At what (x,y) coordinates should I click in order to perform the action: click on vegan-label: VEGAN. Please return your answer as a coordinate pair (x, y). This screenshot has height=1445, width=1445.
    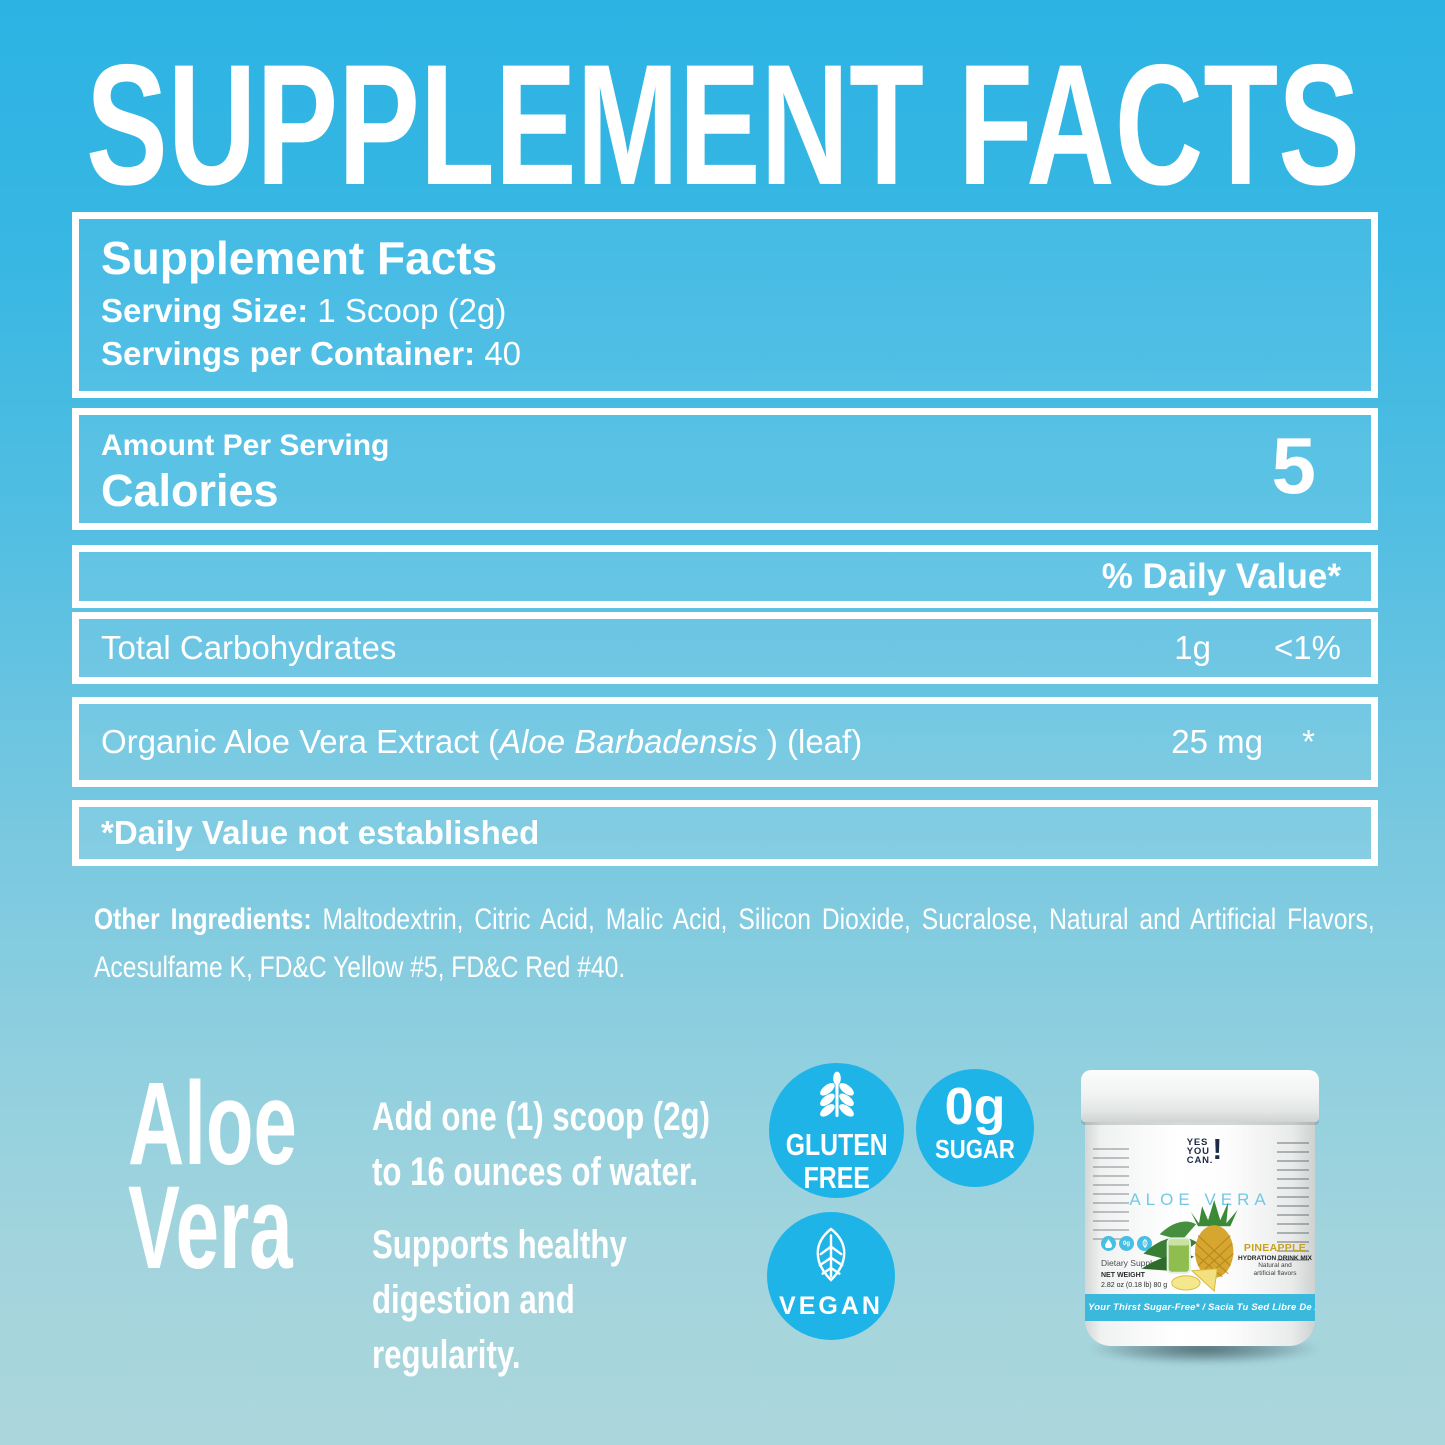
    Looking at the image, I should click on (831, 1306).